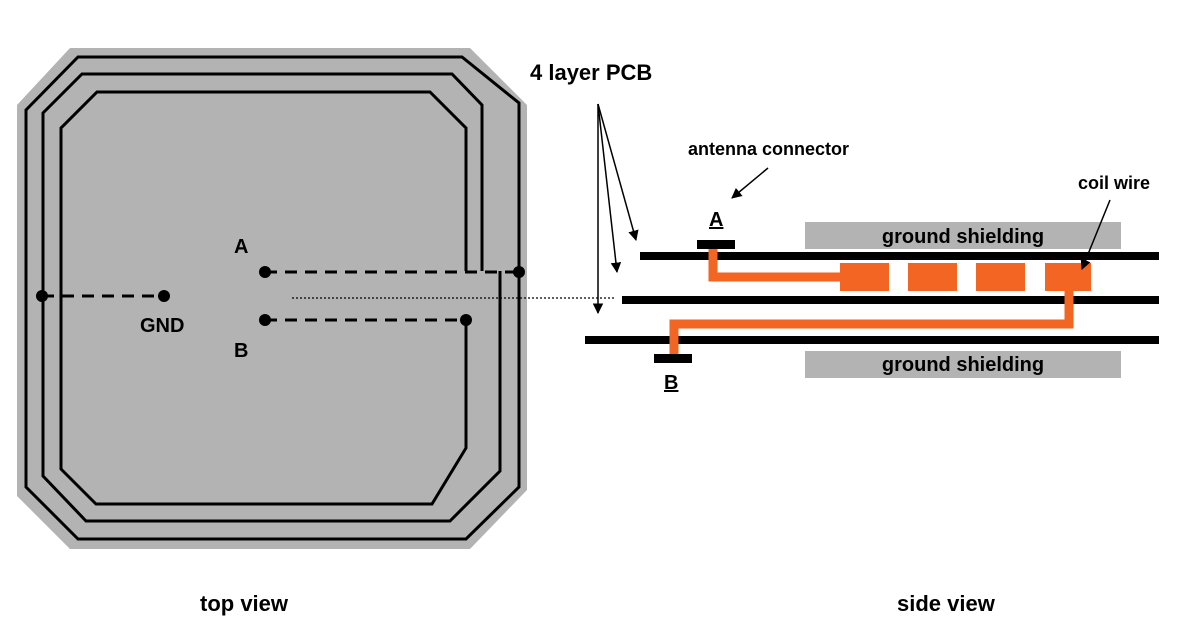 This screenshot has height=630, width=1179. Describe the element at coordinates (164, 296) in the screenshot. I see `top-dot-gnd-right` at that location.